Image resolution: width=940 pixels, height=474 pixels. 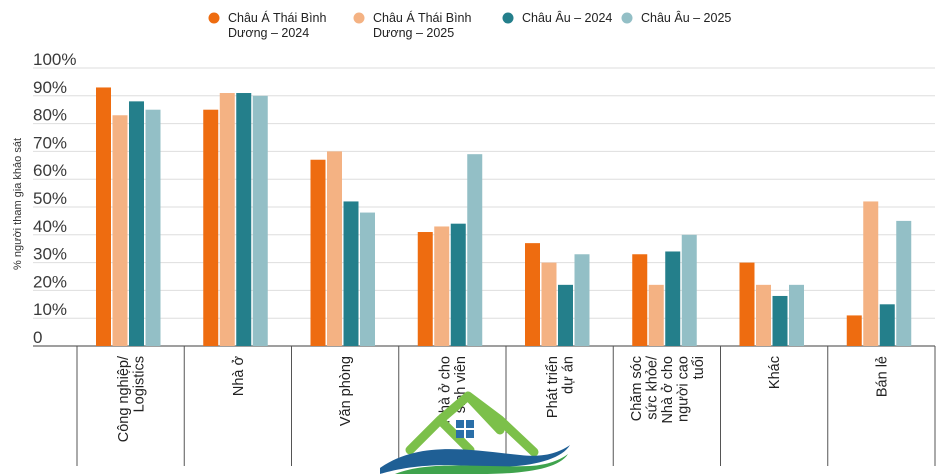 What do you see at coordinates (37, 337) in the screenshot?
I see `y-tick-label: 0` at bounding box center [37, 337].